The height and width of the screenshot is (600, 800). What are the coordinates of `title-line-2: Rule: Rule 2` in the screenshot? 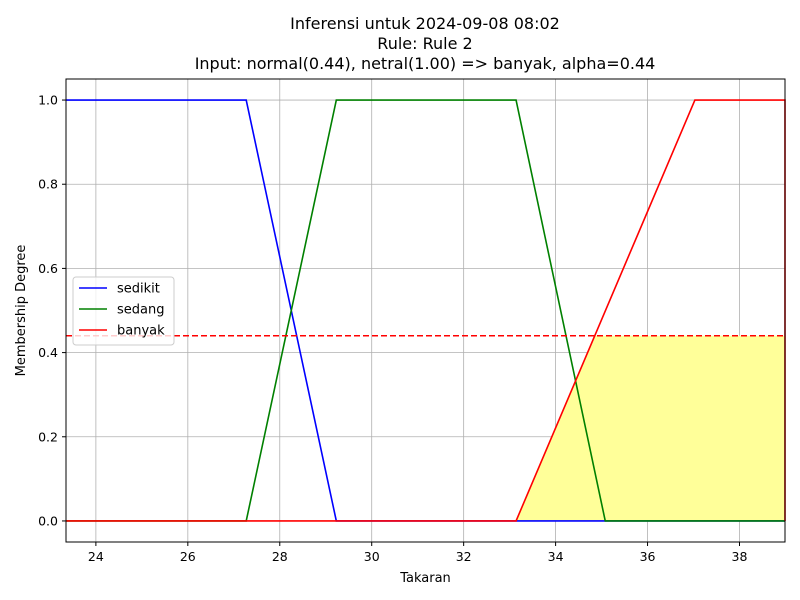 It's located at (424, 43).